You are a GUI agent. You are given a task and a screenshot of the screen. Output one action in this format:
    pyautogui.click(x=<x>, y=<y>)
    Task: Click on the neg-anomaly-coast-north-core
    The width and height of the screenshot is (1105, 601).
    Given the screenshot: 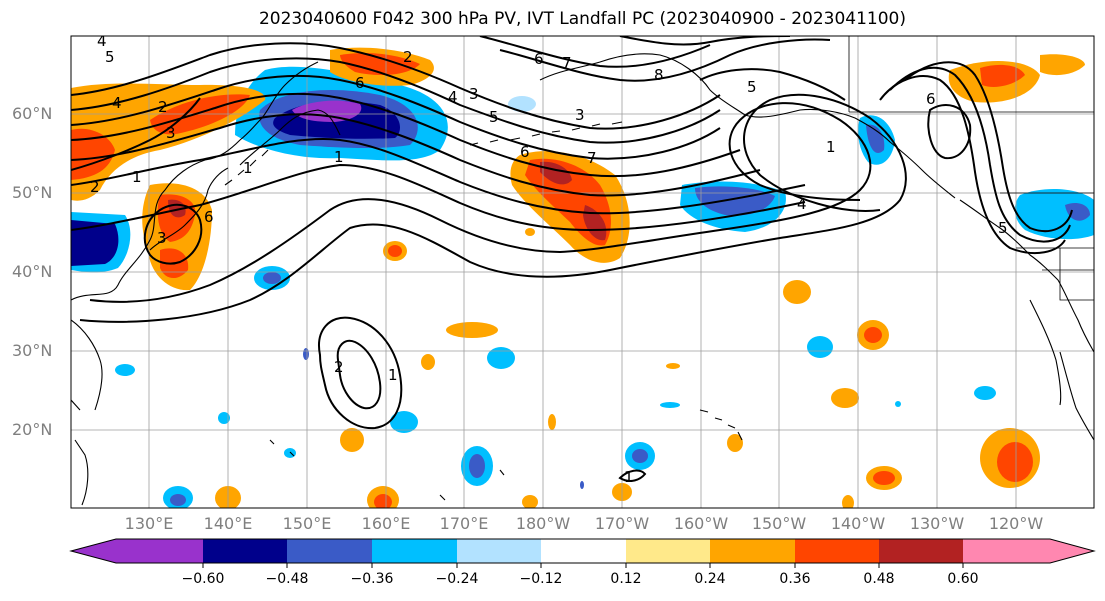 What is the action you would take?
    pyautogui.click(x=875, y=138)
    